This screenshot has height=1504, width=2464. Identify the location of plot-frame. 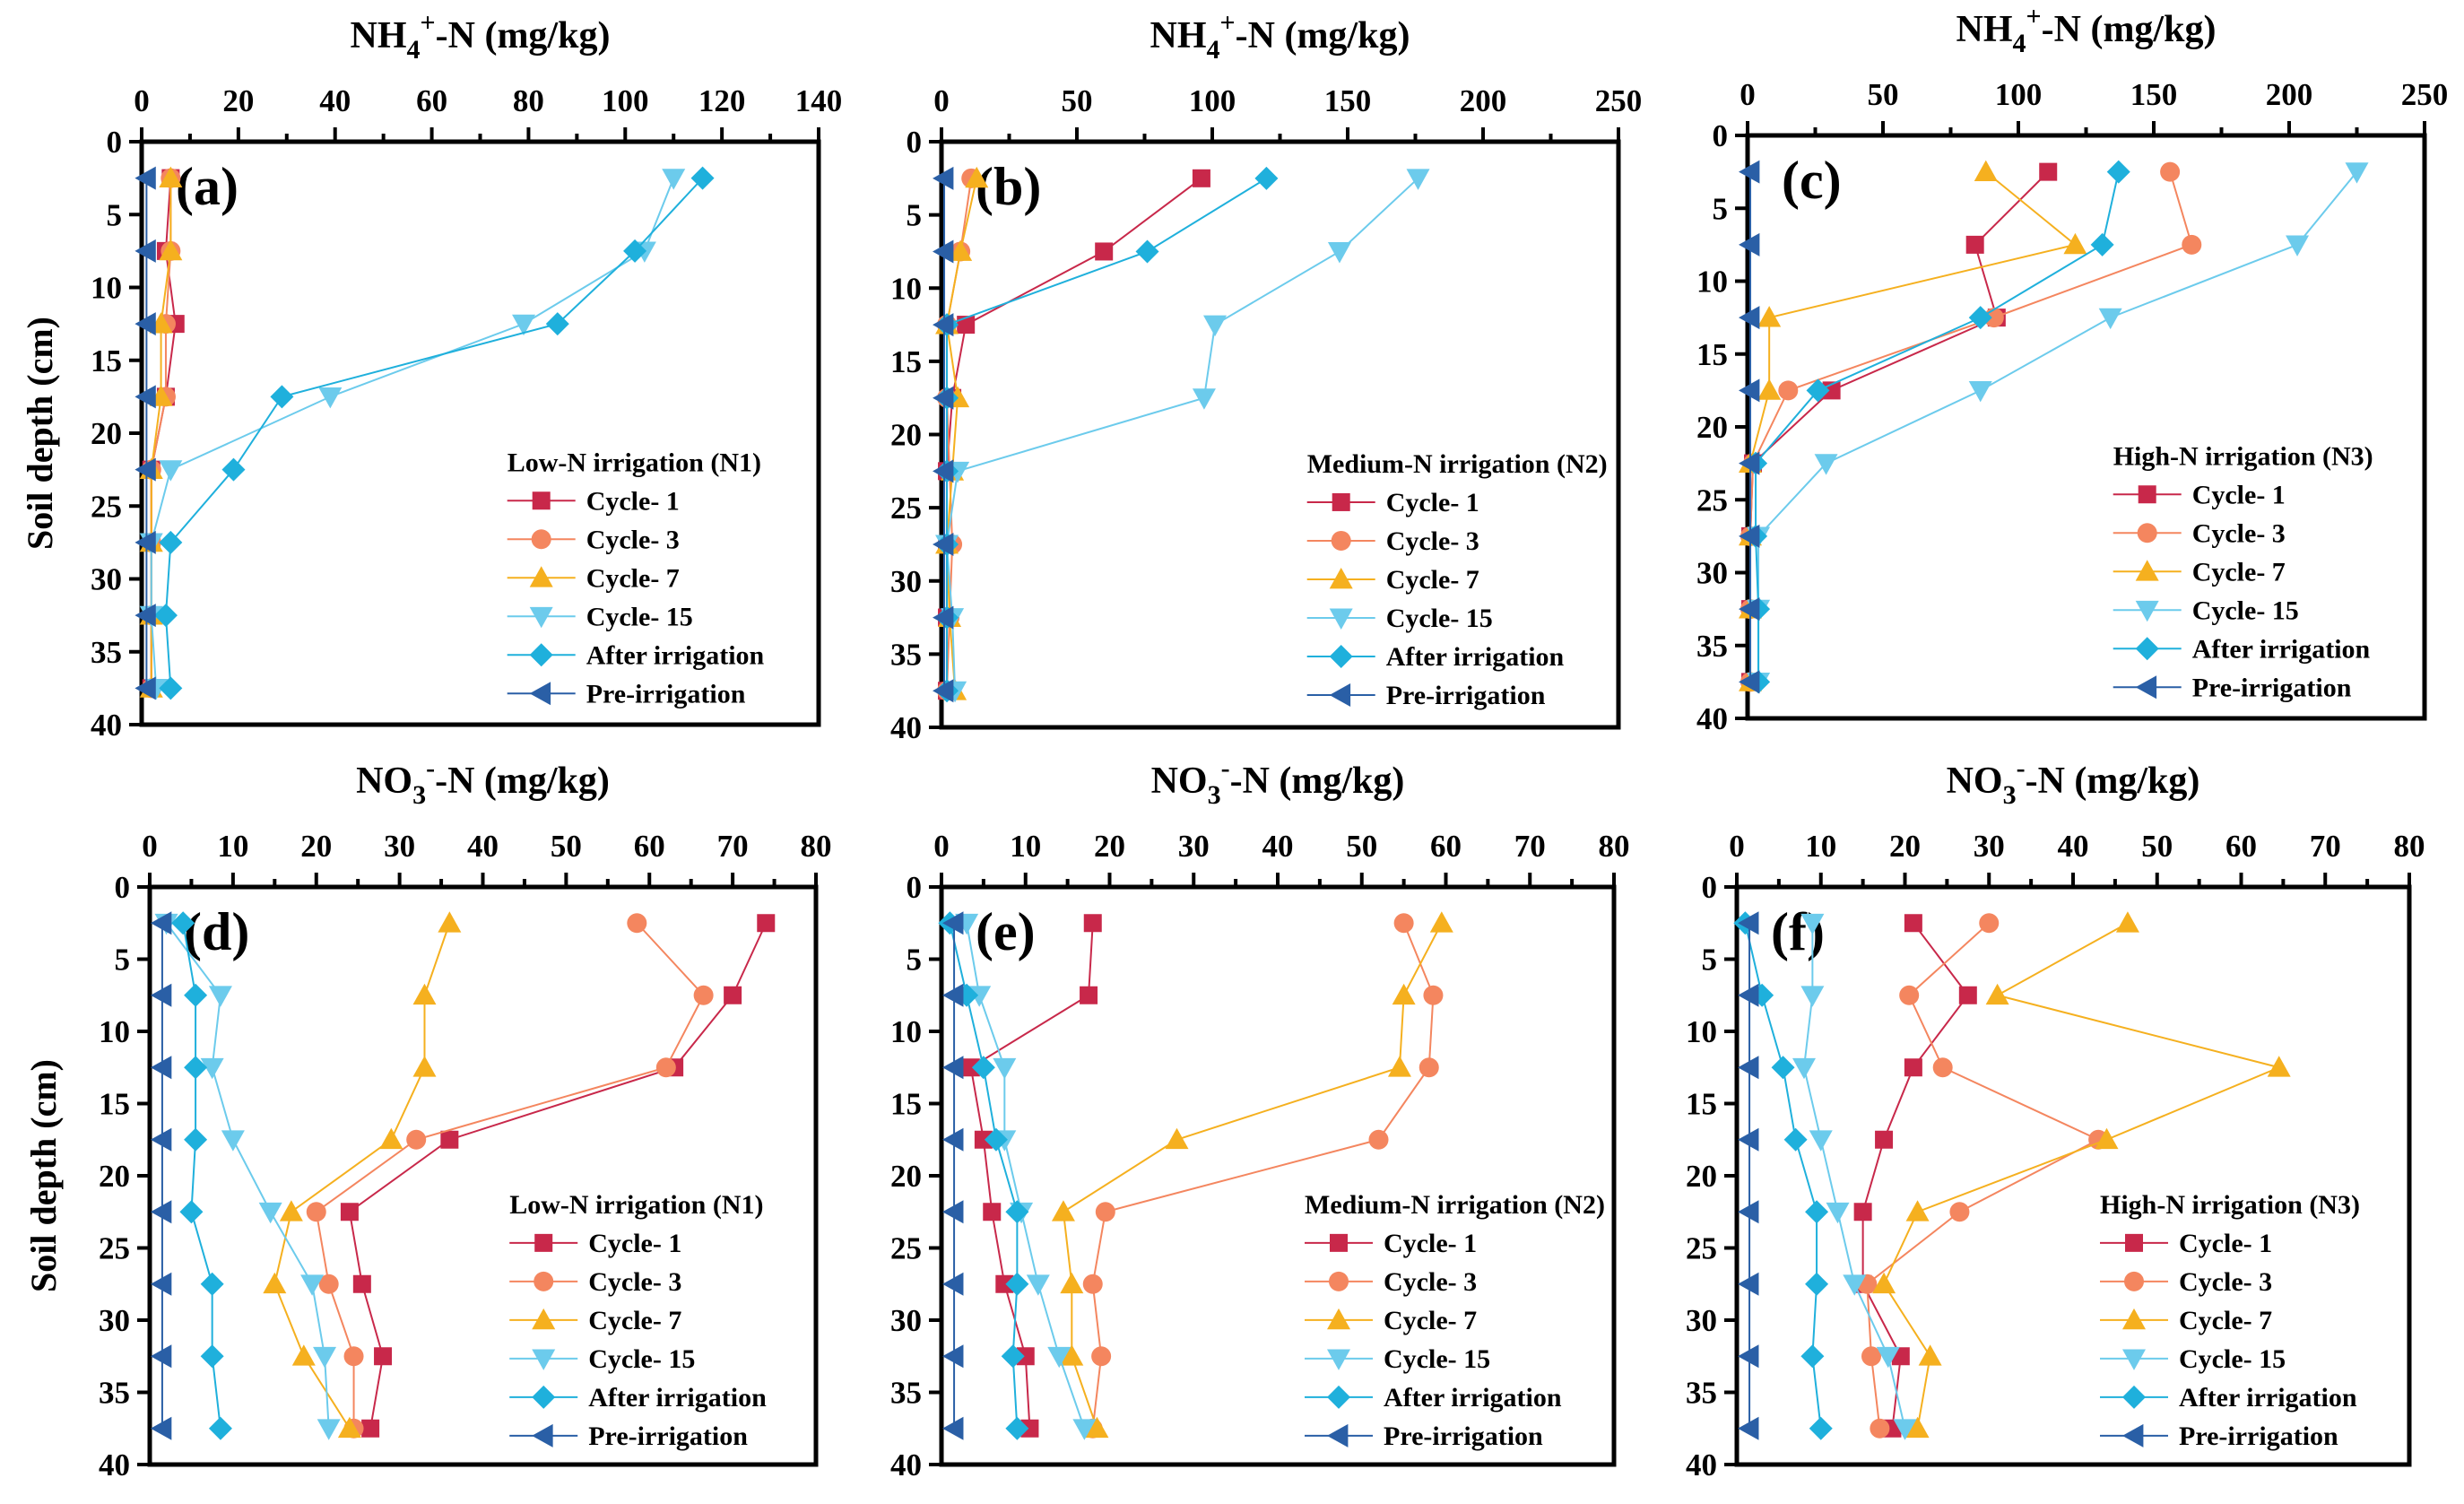
(1280, 434).